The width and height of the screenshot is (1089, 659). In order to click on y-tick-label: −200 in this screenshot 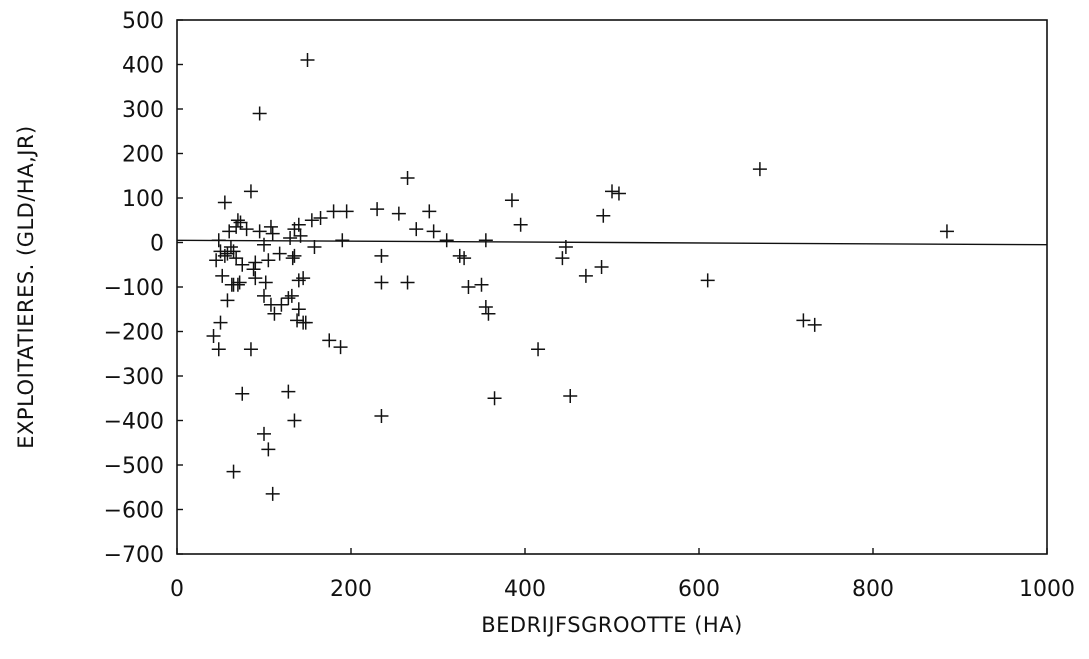, I will do `click(134, 333)`.